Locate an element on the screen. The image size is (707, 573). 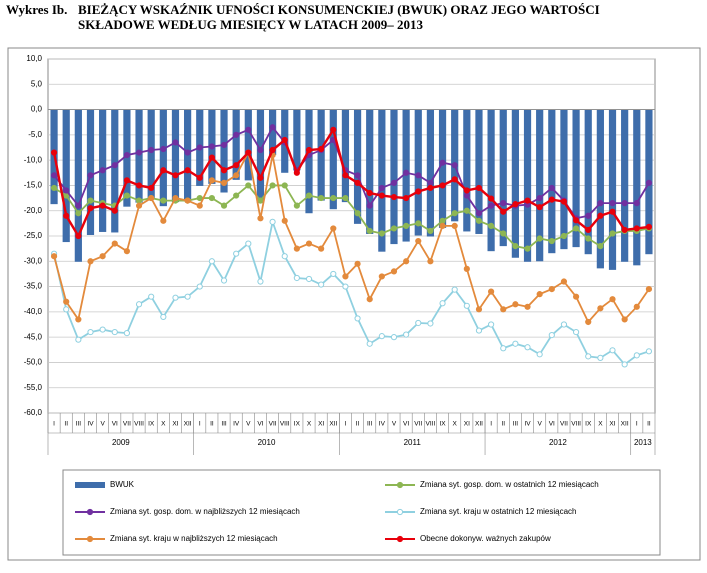
x-tick-label: VII is located at coordinates (127, 424).